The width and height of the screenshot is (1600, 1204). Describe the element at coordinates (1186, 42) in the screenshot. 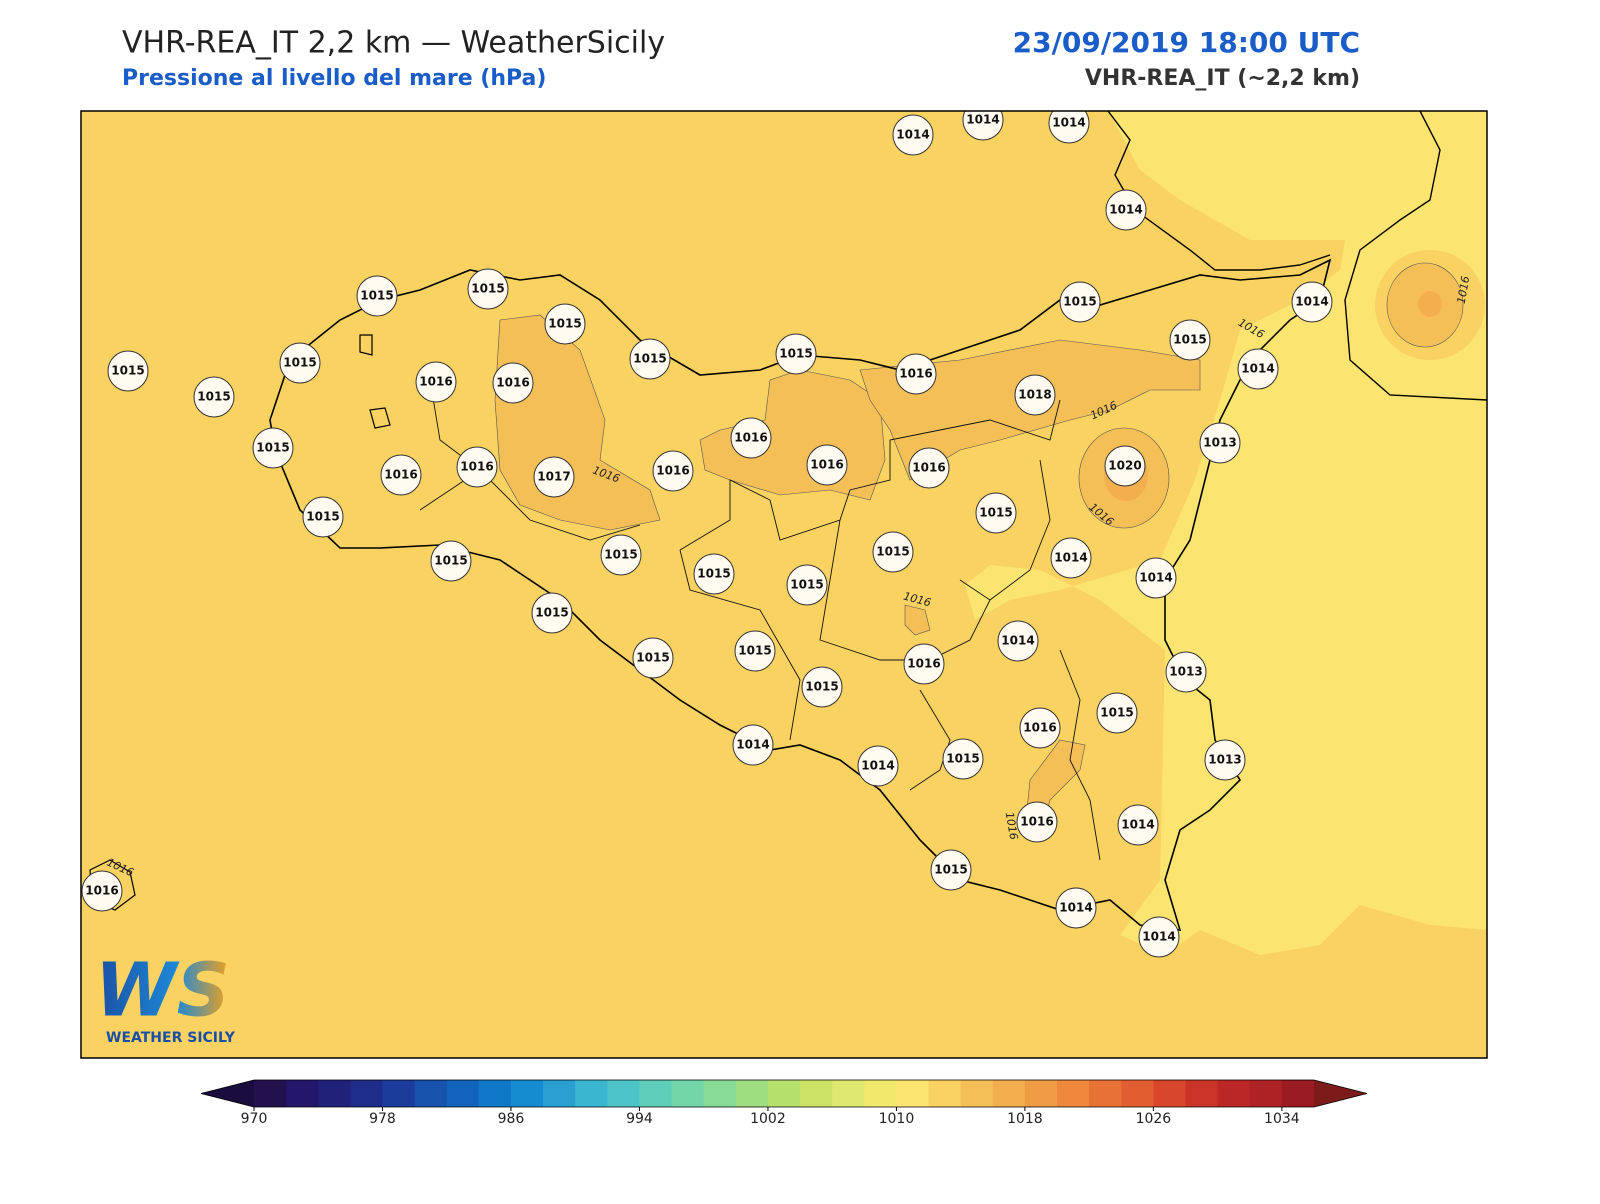

I see `datetime: 23/09/2019 18:00 UTC` at that location.